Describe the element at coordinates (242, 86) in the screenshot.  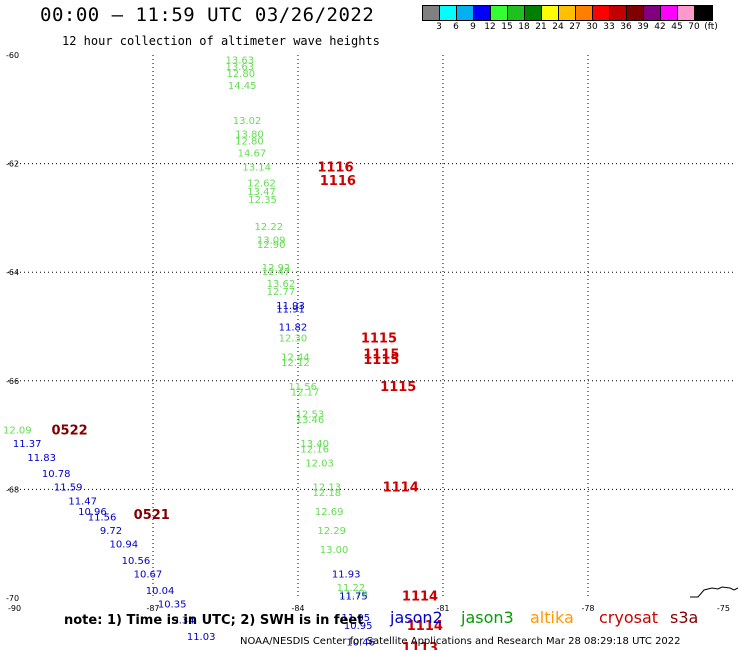
I see `wave-height-point-jason3: 14.45` at that location.